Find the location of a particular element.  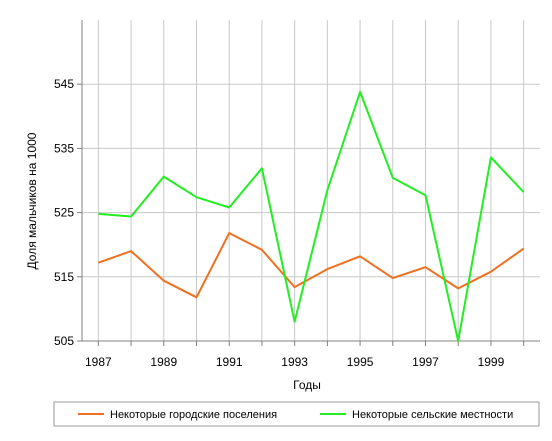

x-tick-label: 1989 is located at coordinates (163, 362).